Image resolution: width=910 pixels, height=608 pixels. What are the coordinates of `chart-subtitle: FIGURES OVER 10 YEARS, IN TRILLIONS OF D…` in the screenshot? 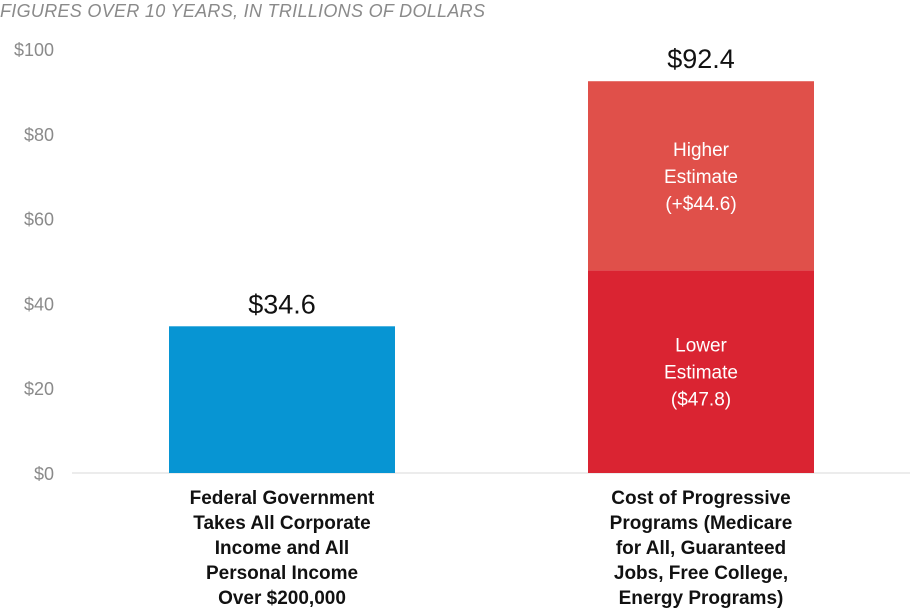 It's located at (242, 11).